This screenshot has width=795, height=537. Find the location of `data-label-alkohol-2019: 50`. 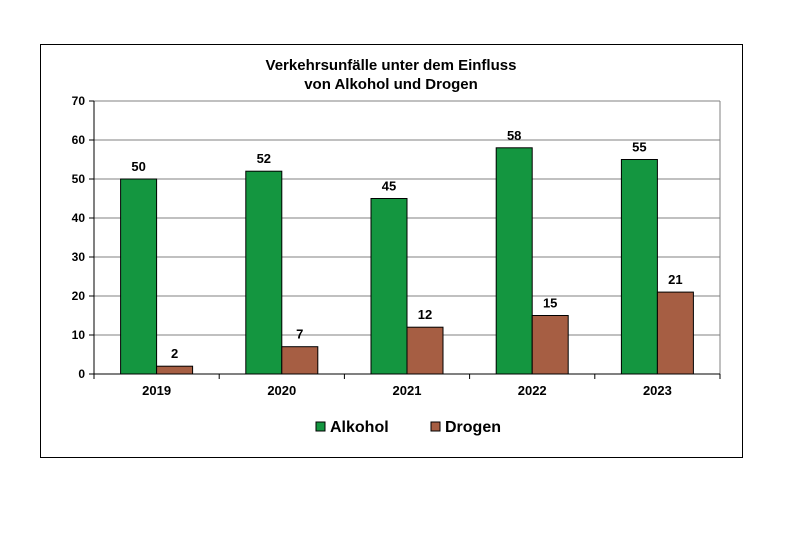

data-label-alkohol-2019: 50 is located at coordinates (138, 166).